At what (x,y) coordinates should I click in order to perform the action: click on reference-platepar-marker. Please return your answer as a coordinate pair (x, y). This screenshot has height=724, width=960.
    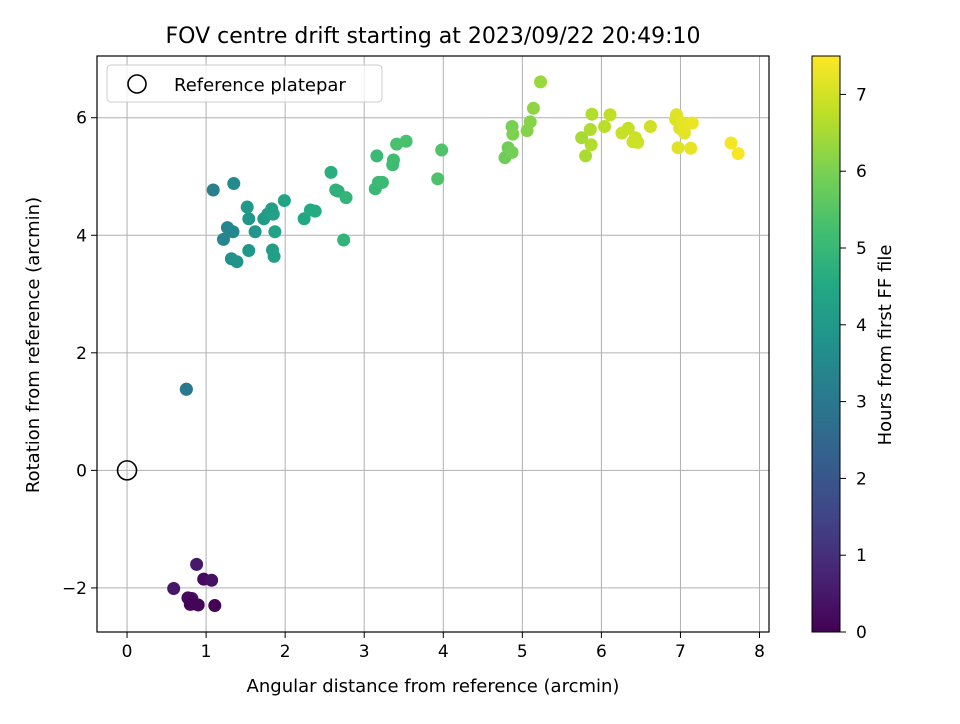
    Looking at the image, I should click on (127, 470).